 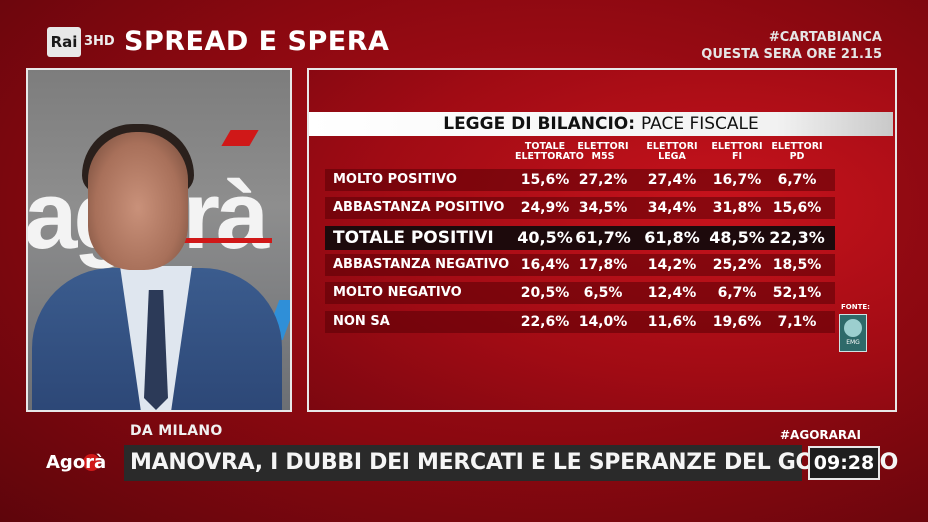 What do you see at coordinates (419, 207) in the screenshot?
I see `row-label: ABBASTANZA POSITIVO` at bounding box center [419, 207].